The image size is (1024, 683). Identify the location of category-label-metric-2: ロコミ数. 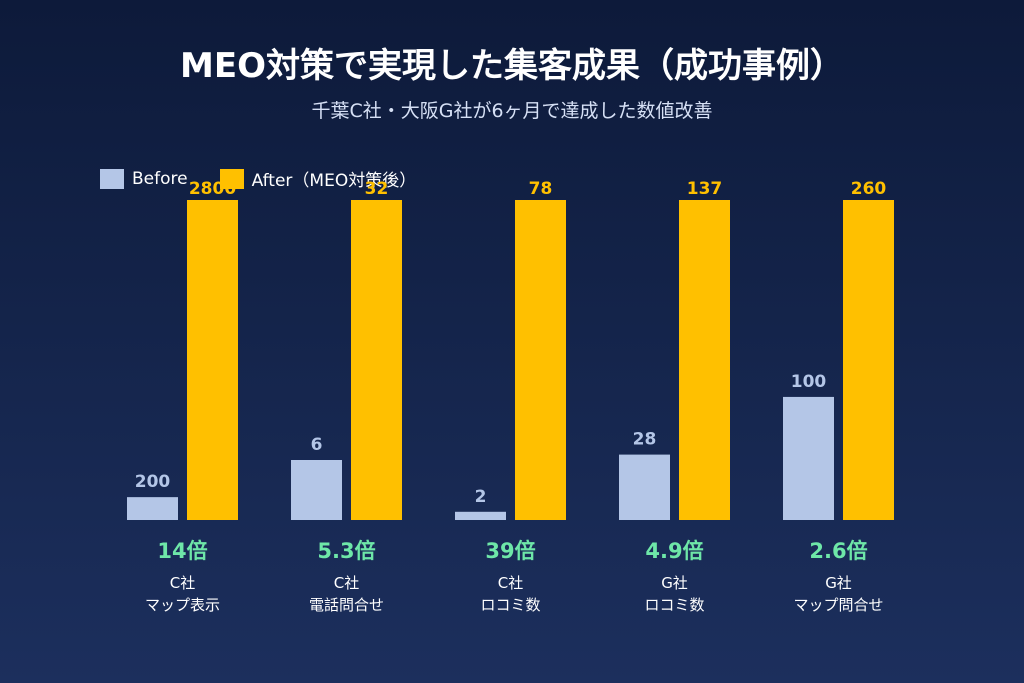
(510, 605).